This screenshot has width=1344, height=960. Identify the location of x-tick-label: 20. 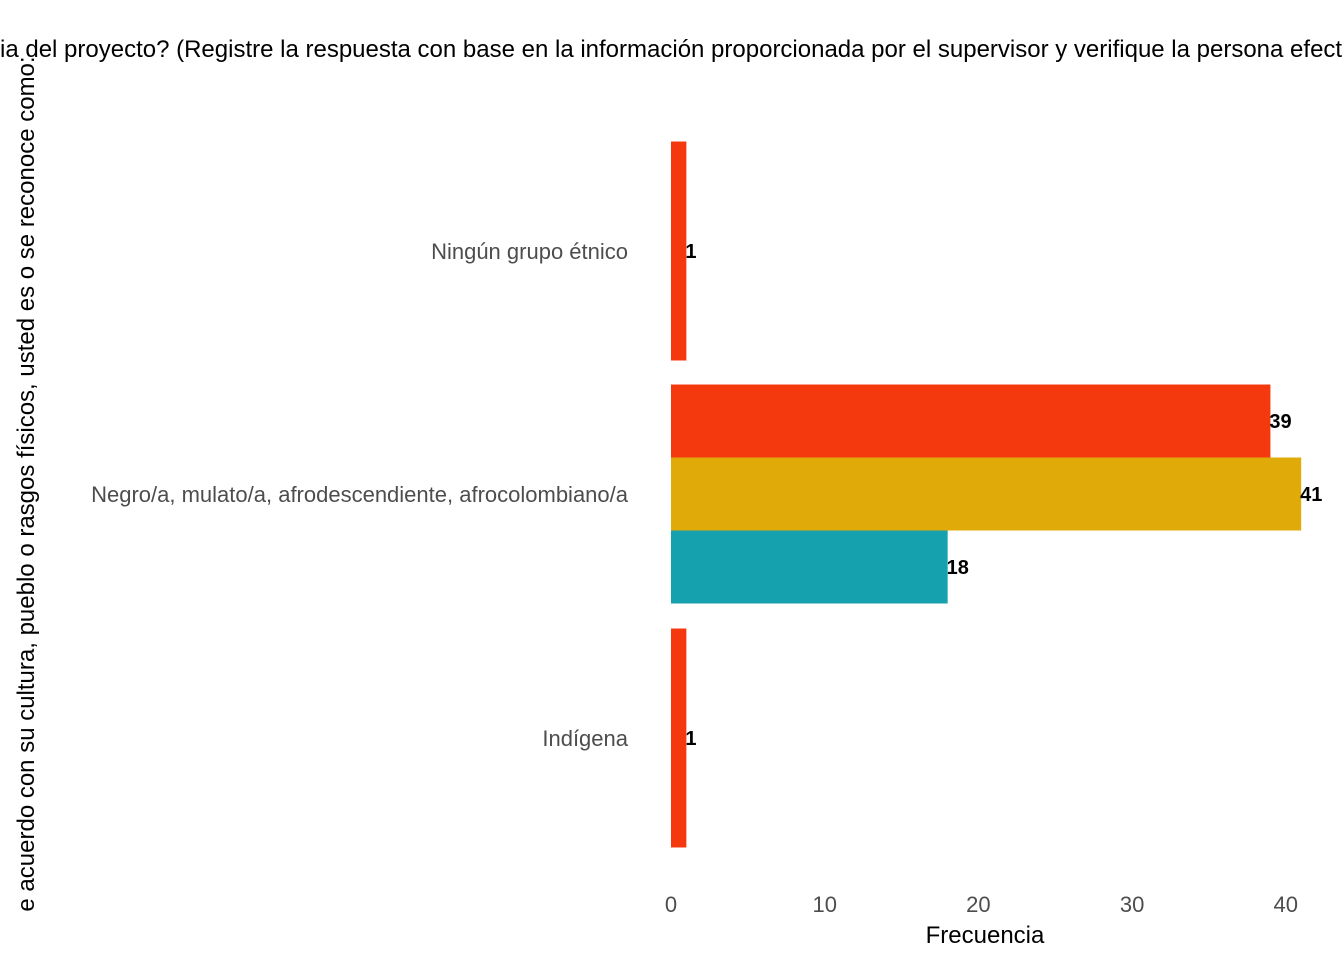
(978, 904).